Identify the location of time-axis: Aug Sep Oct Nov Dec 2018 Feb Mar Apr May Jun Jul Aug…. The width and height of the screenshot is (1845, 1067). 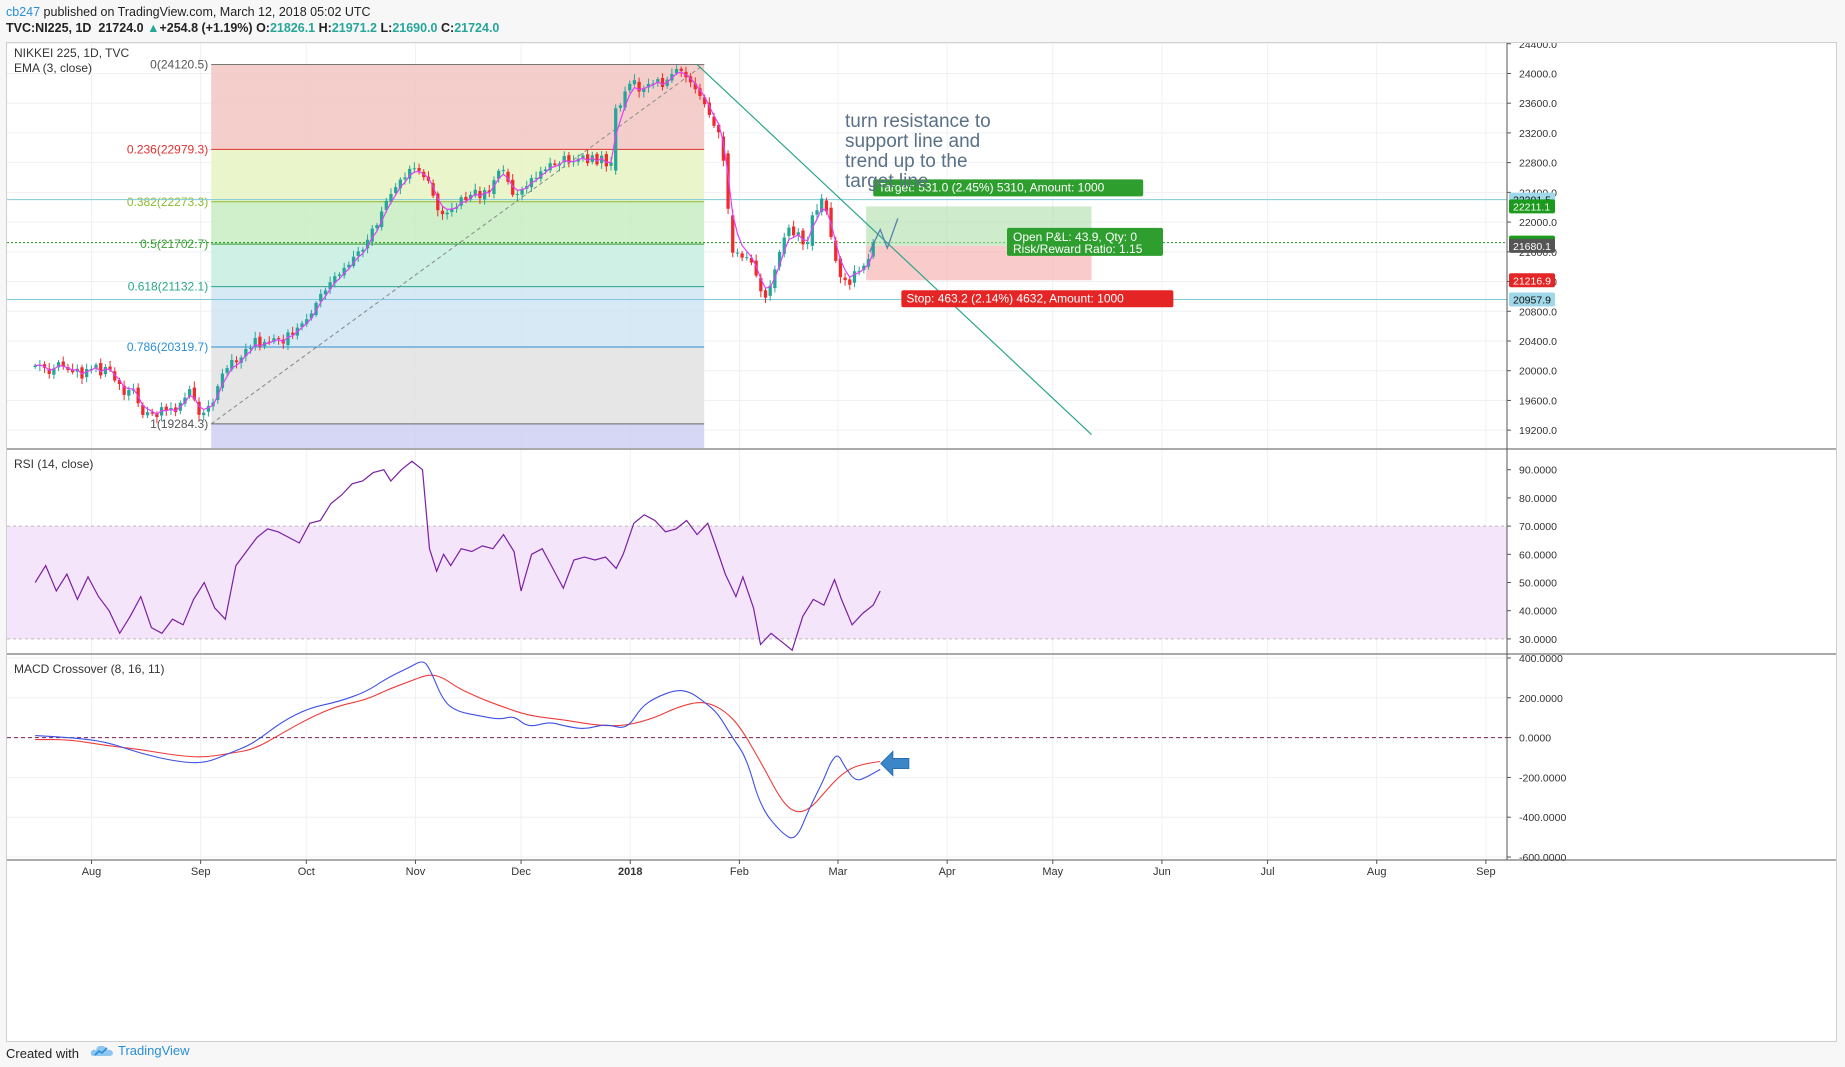
(789, 869).